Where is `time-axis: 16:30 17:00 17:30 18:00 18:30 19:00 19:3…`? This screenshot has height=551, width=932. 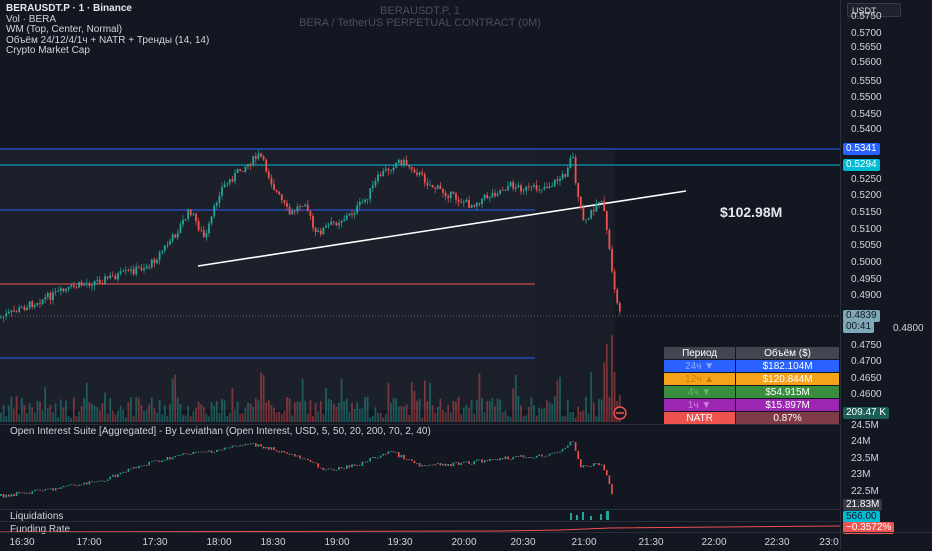 time-axis: 16:30 17:00 17:30 18:00 18:30 19:00 19:3… is located at coordinates (466, 541).